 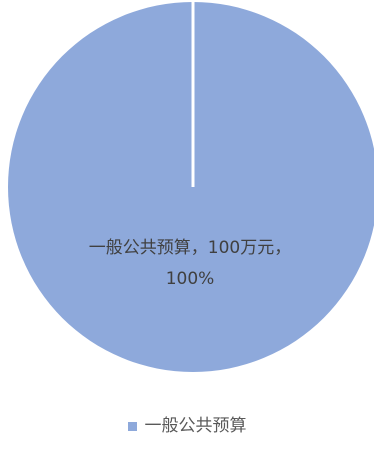 I want to click on legend: 一般公共预算, so click(x=187, y=426).